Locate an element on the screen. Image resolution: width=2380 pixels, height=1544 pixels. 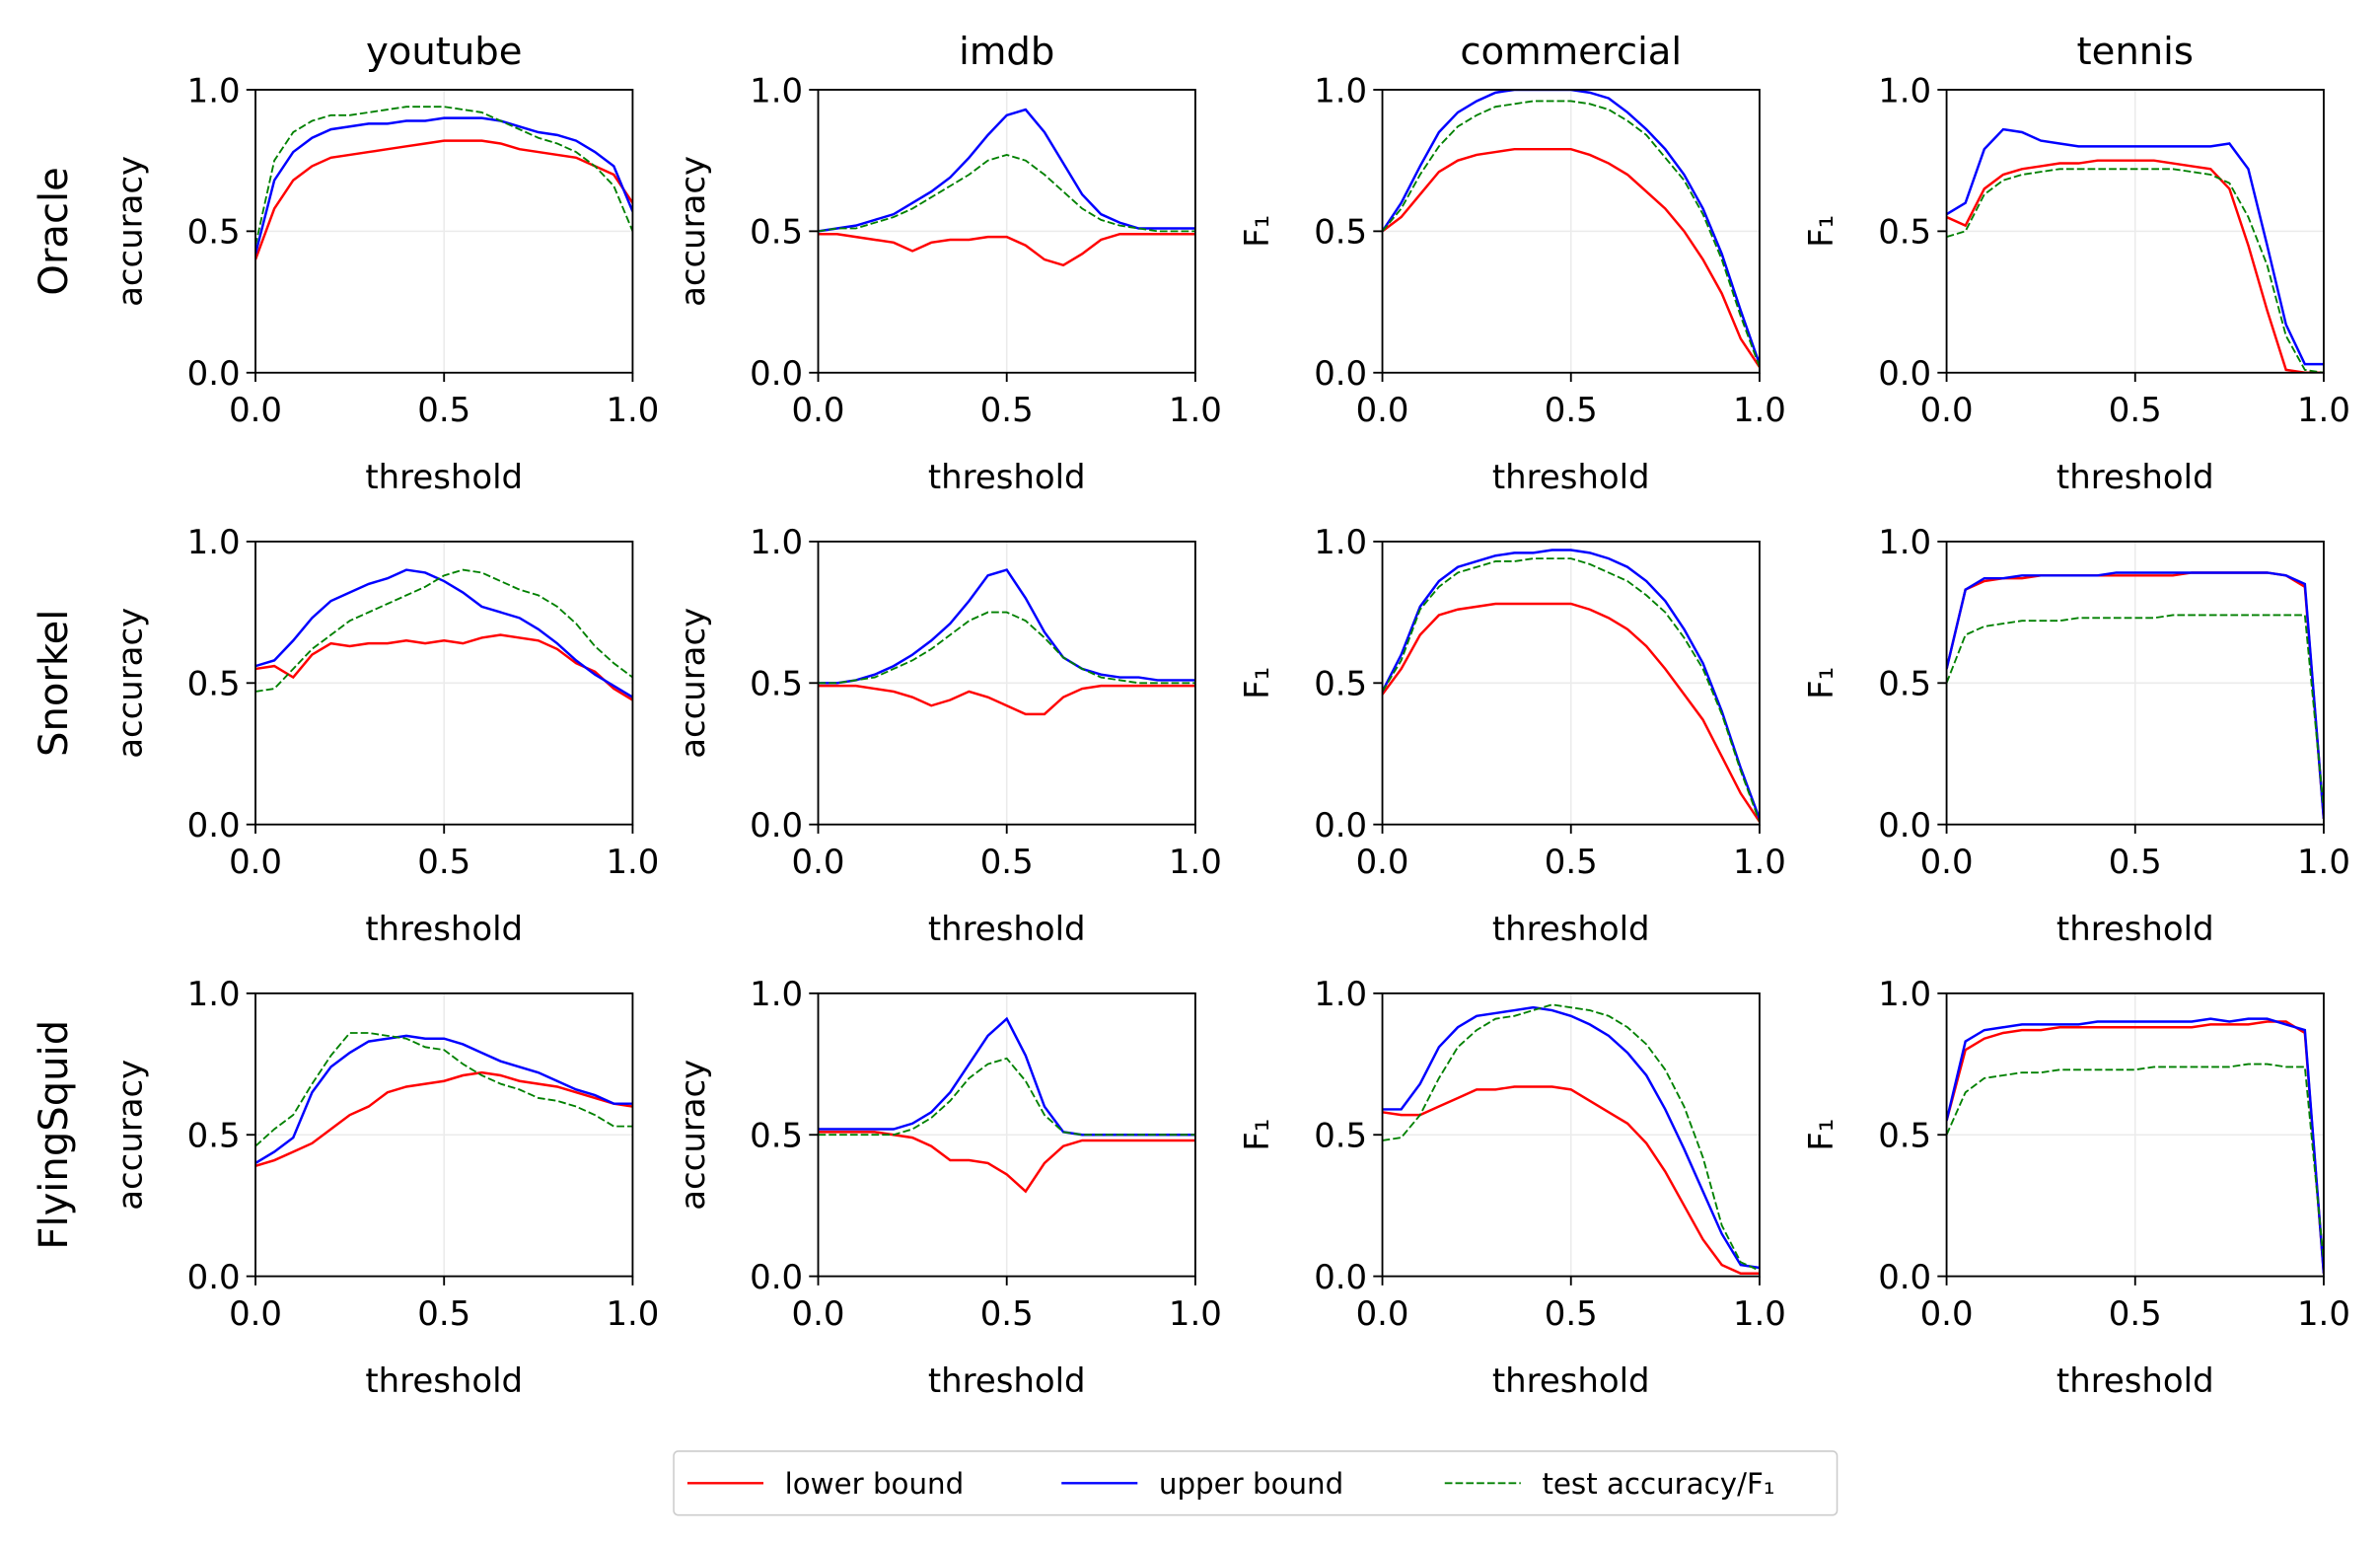
subplot-title: imdb is located at coordinates (1006, 52).